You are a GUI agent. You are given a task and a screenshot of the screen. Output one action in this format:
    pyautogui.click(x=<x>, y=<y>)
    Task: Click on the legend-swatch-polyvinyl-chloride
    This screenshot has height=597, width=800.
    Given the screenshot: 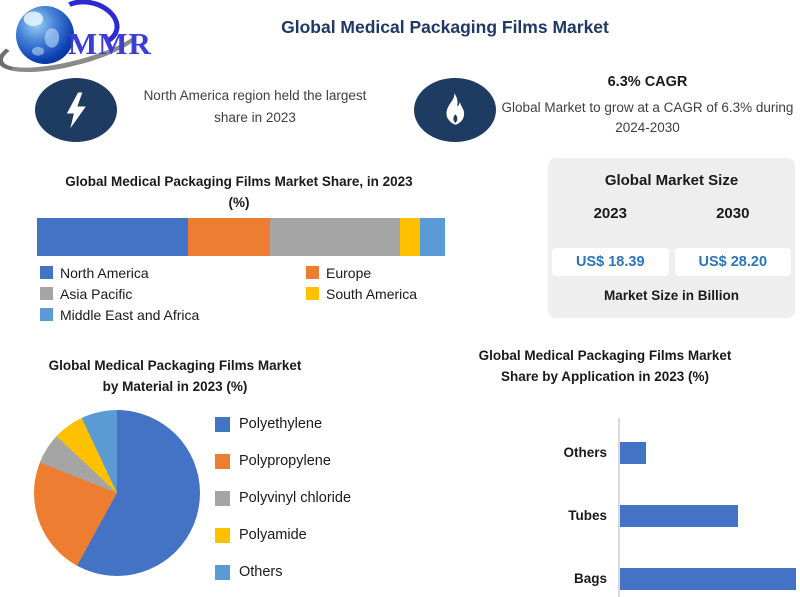 What is the action you would take?
    pyautogui.click(x=222, y=498)
    